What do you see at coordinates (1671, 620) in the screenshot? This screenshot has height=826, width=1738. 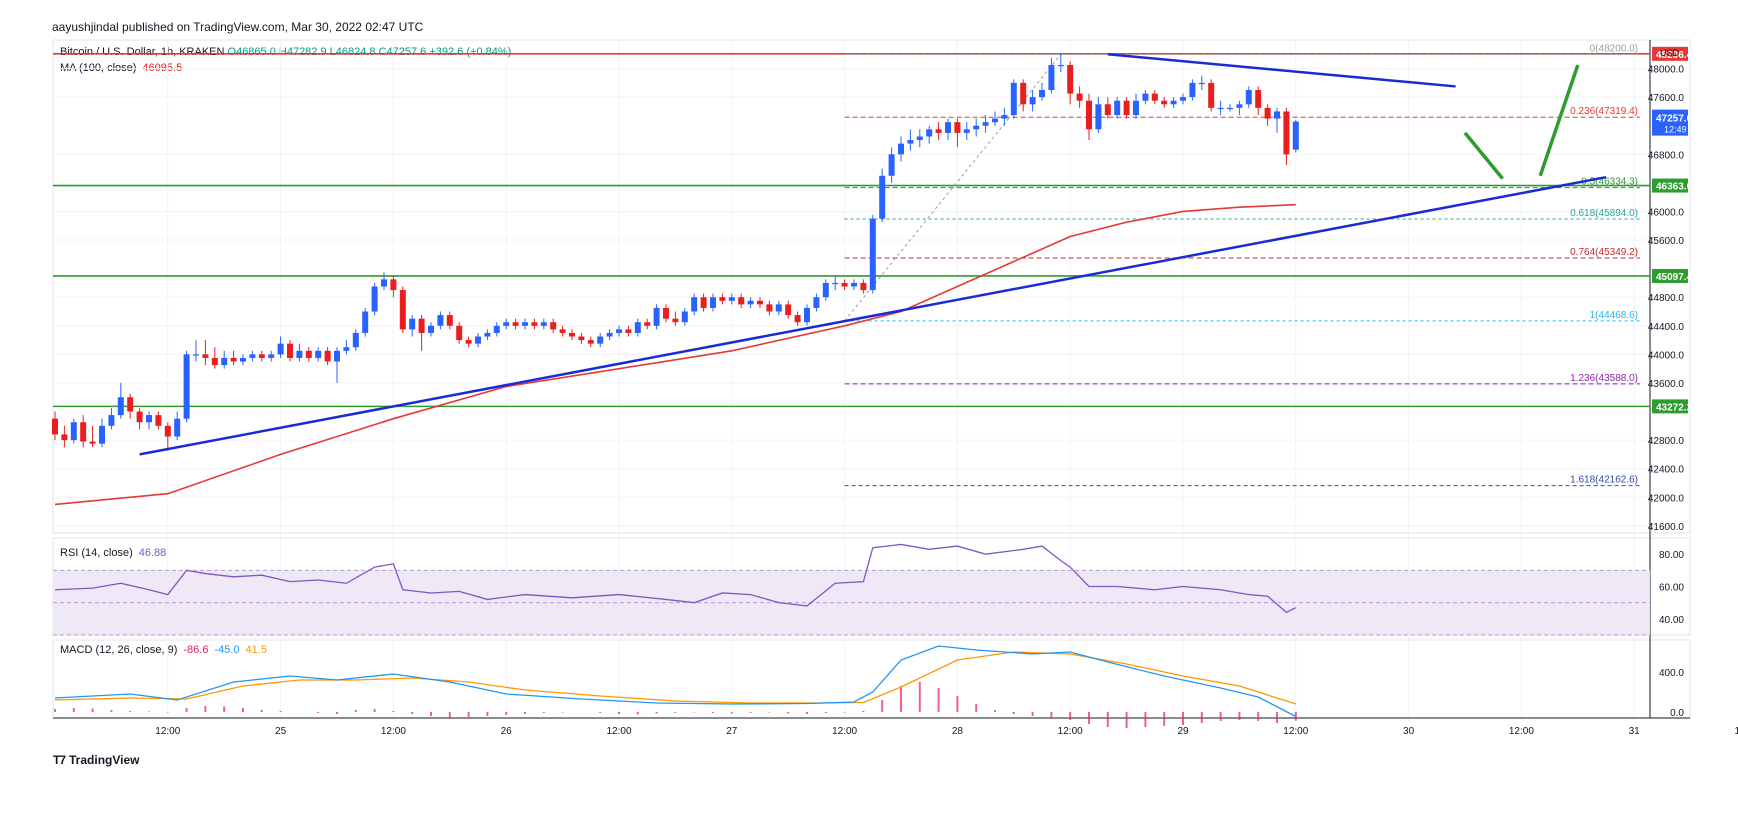 I see `rsi-tick-label: 40.00` at bounding box center [1671, 620].